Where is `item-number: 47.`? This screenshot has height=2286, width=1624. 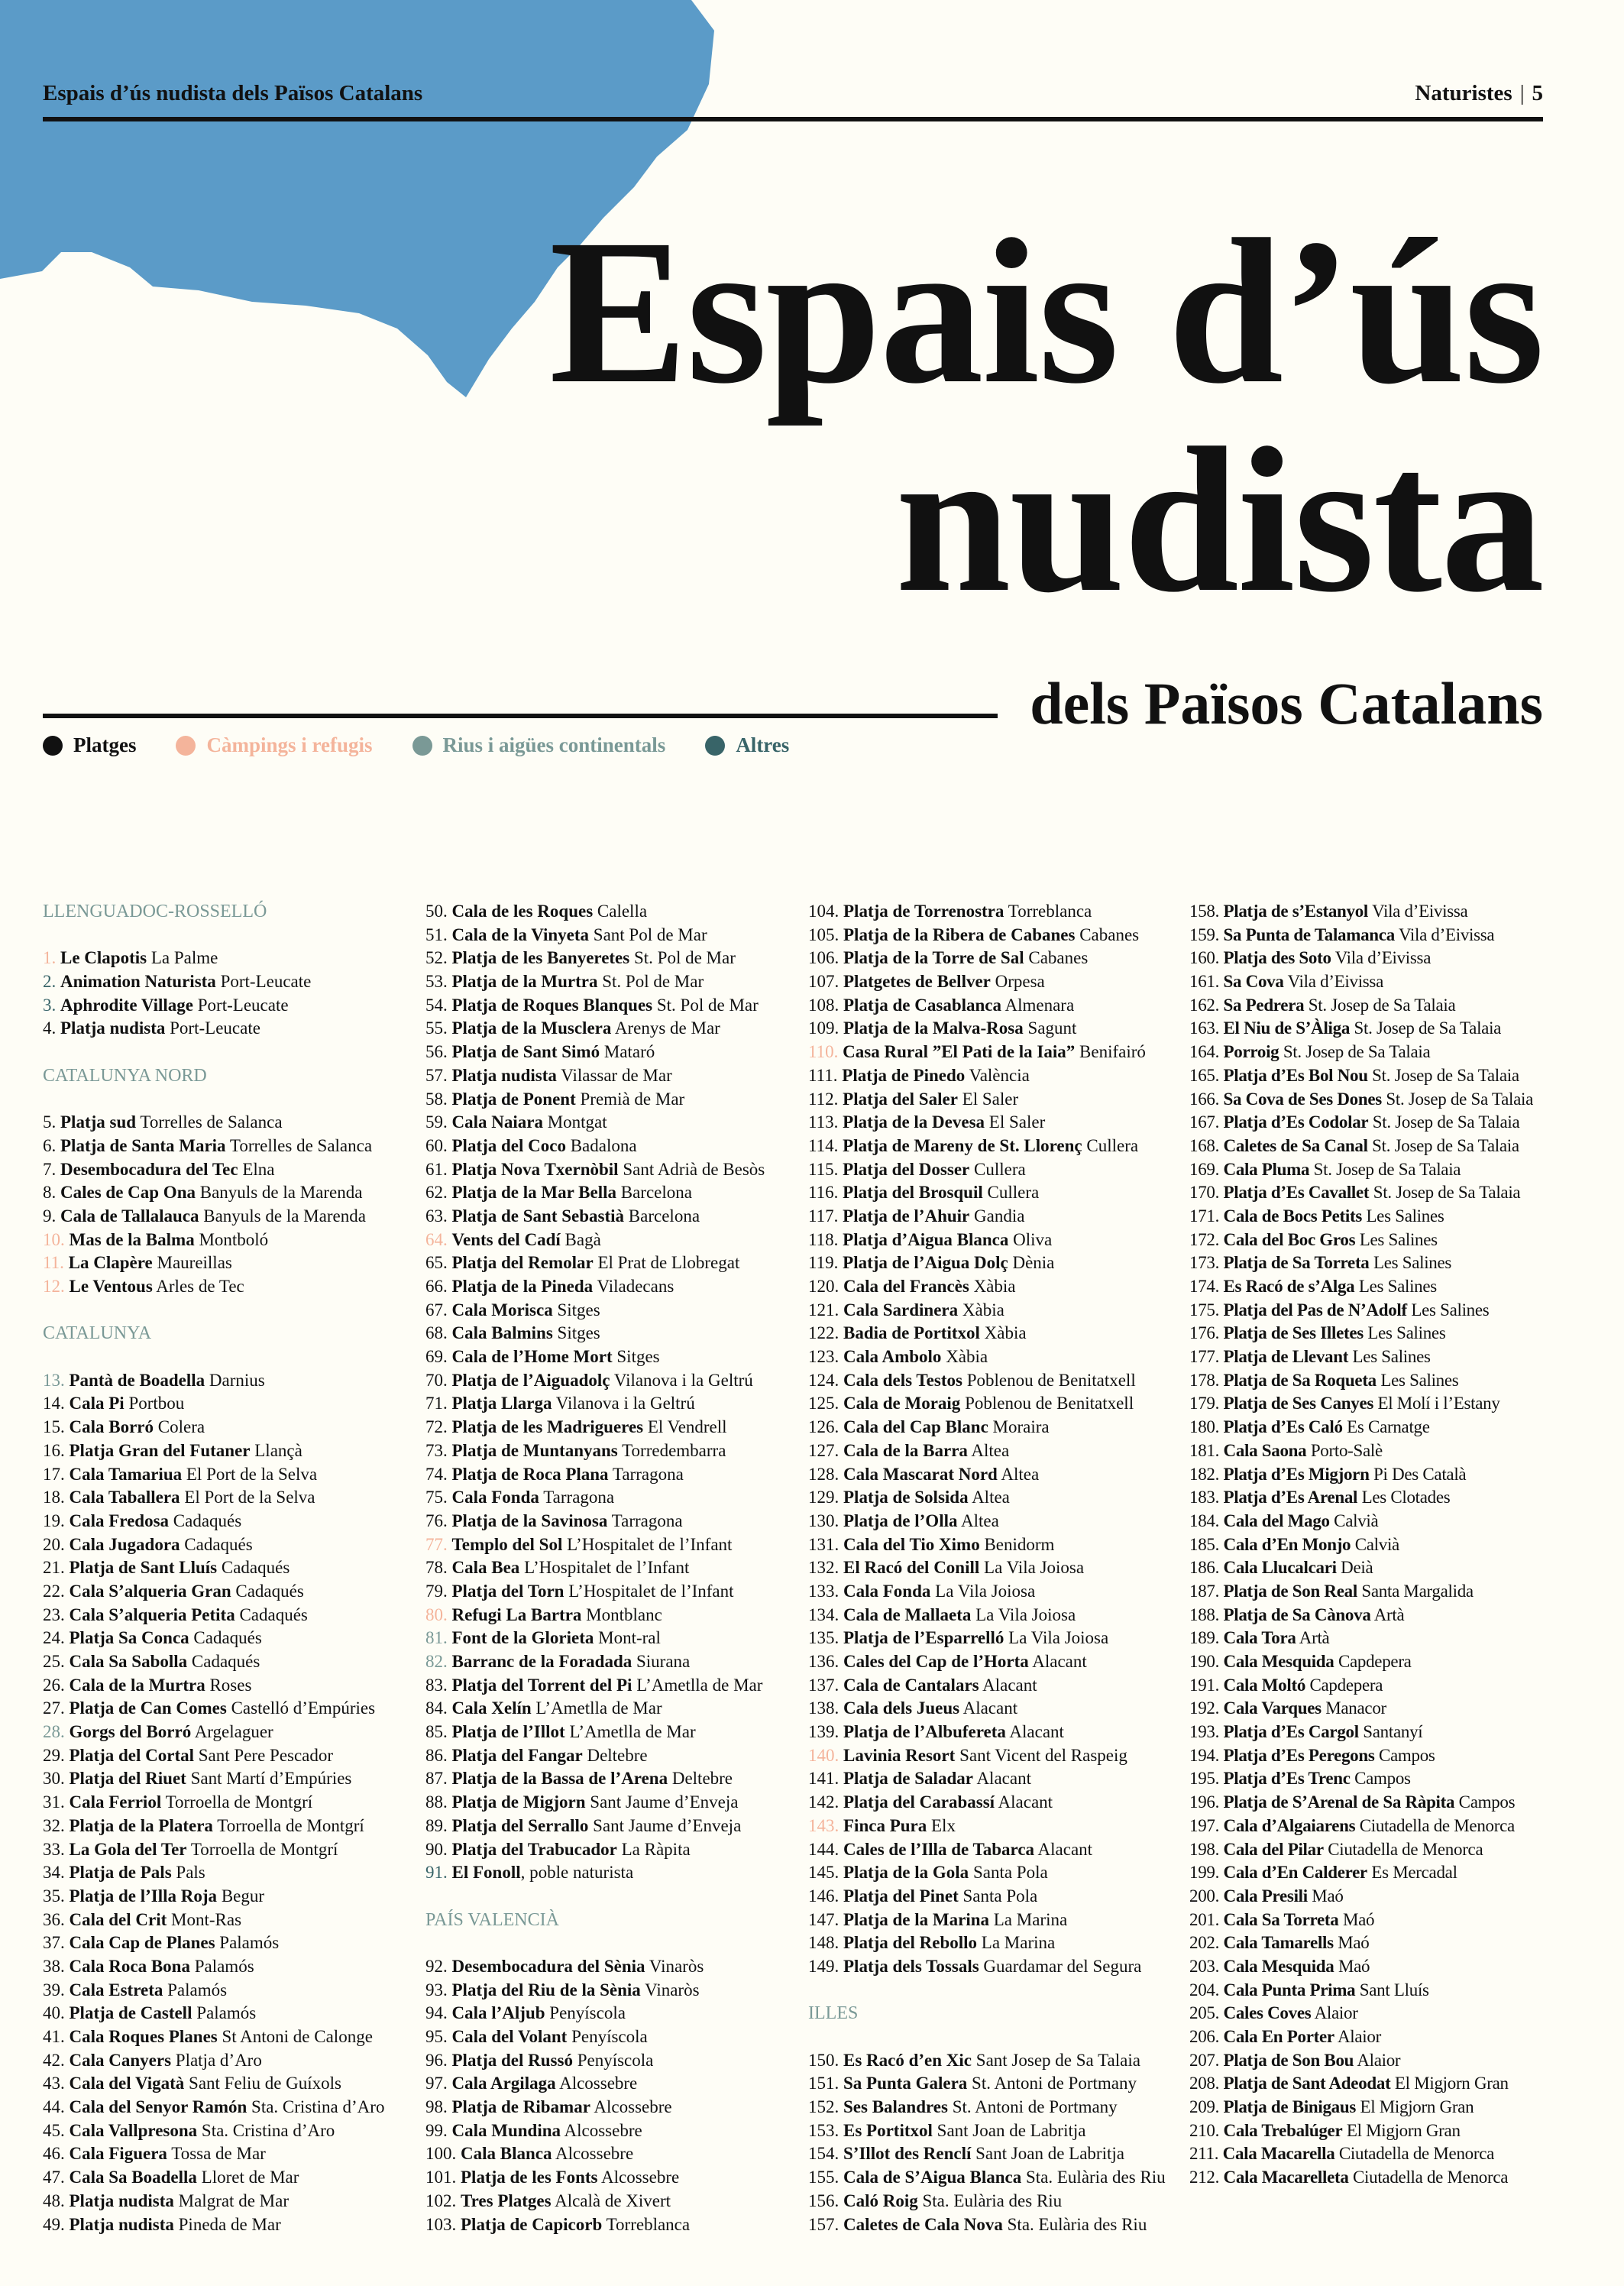 item-number: 47. is located at coordinates (54, 2177).